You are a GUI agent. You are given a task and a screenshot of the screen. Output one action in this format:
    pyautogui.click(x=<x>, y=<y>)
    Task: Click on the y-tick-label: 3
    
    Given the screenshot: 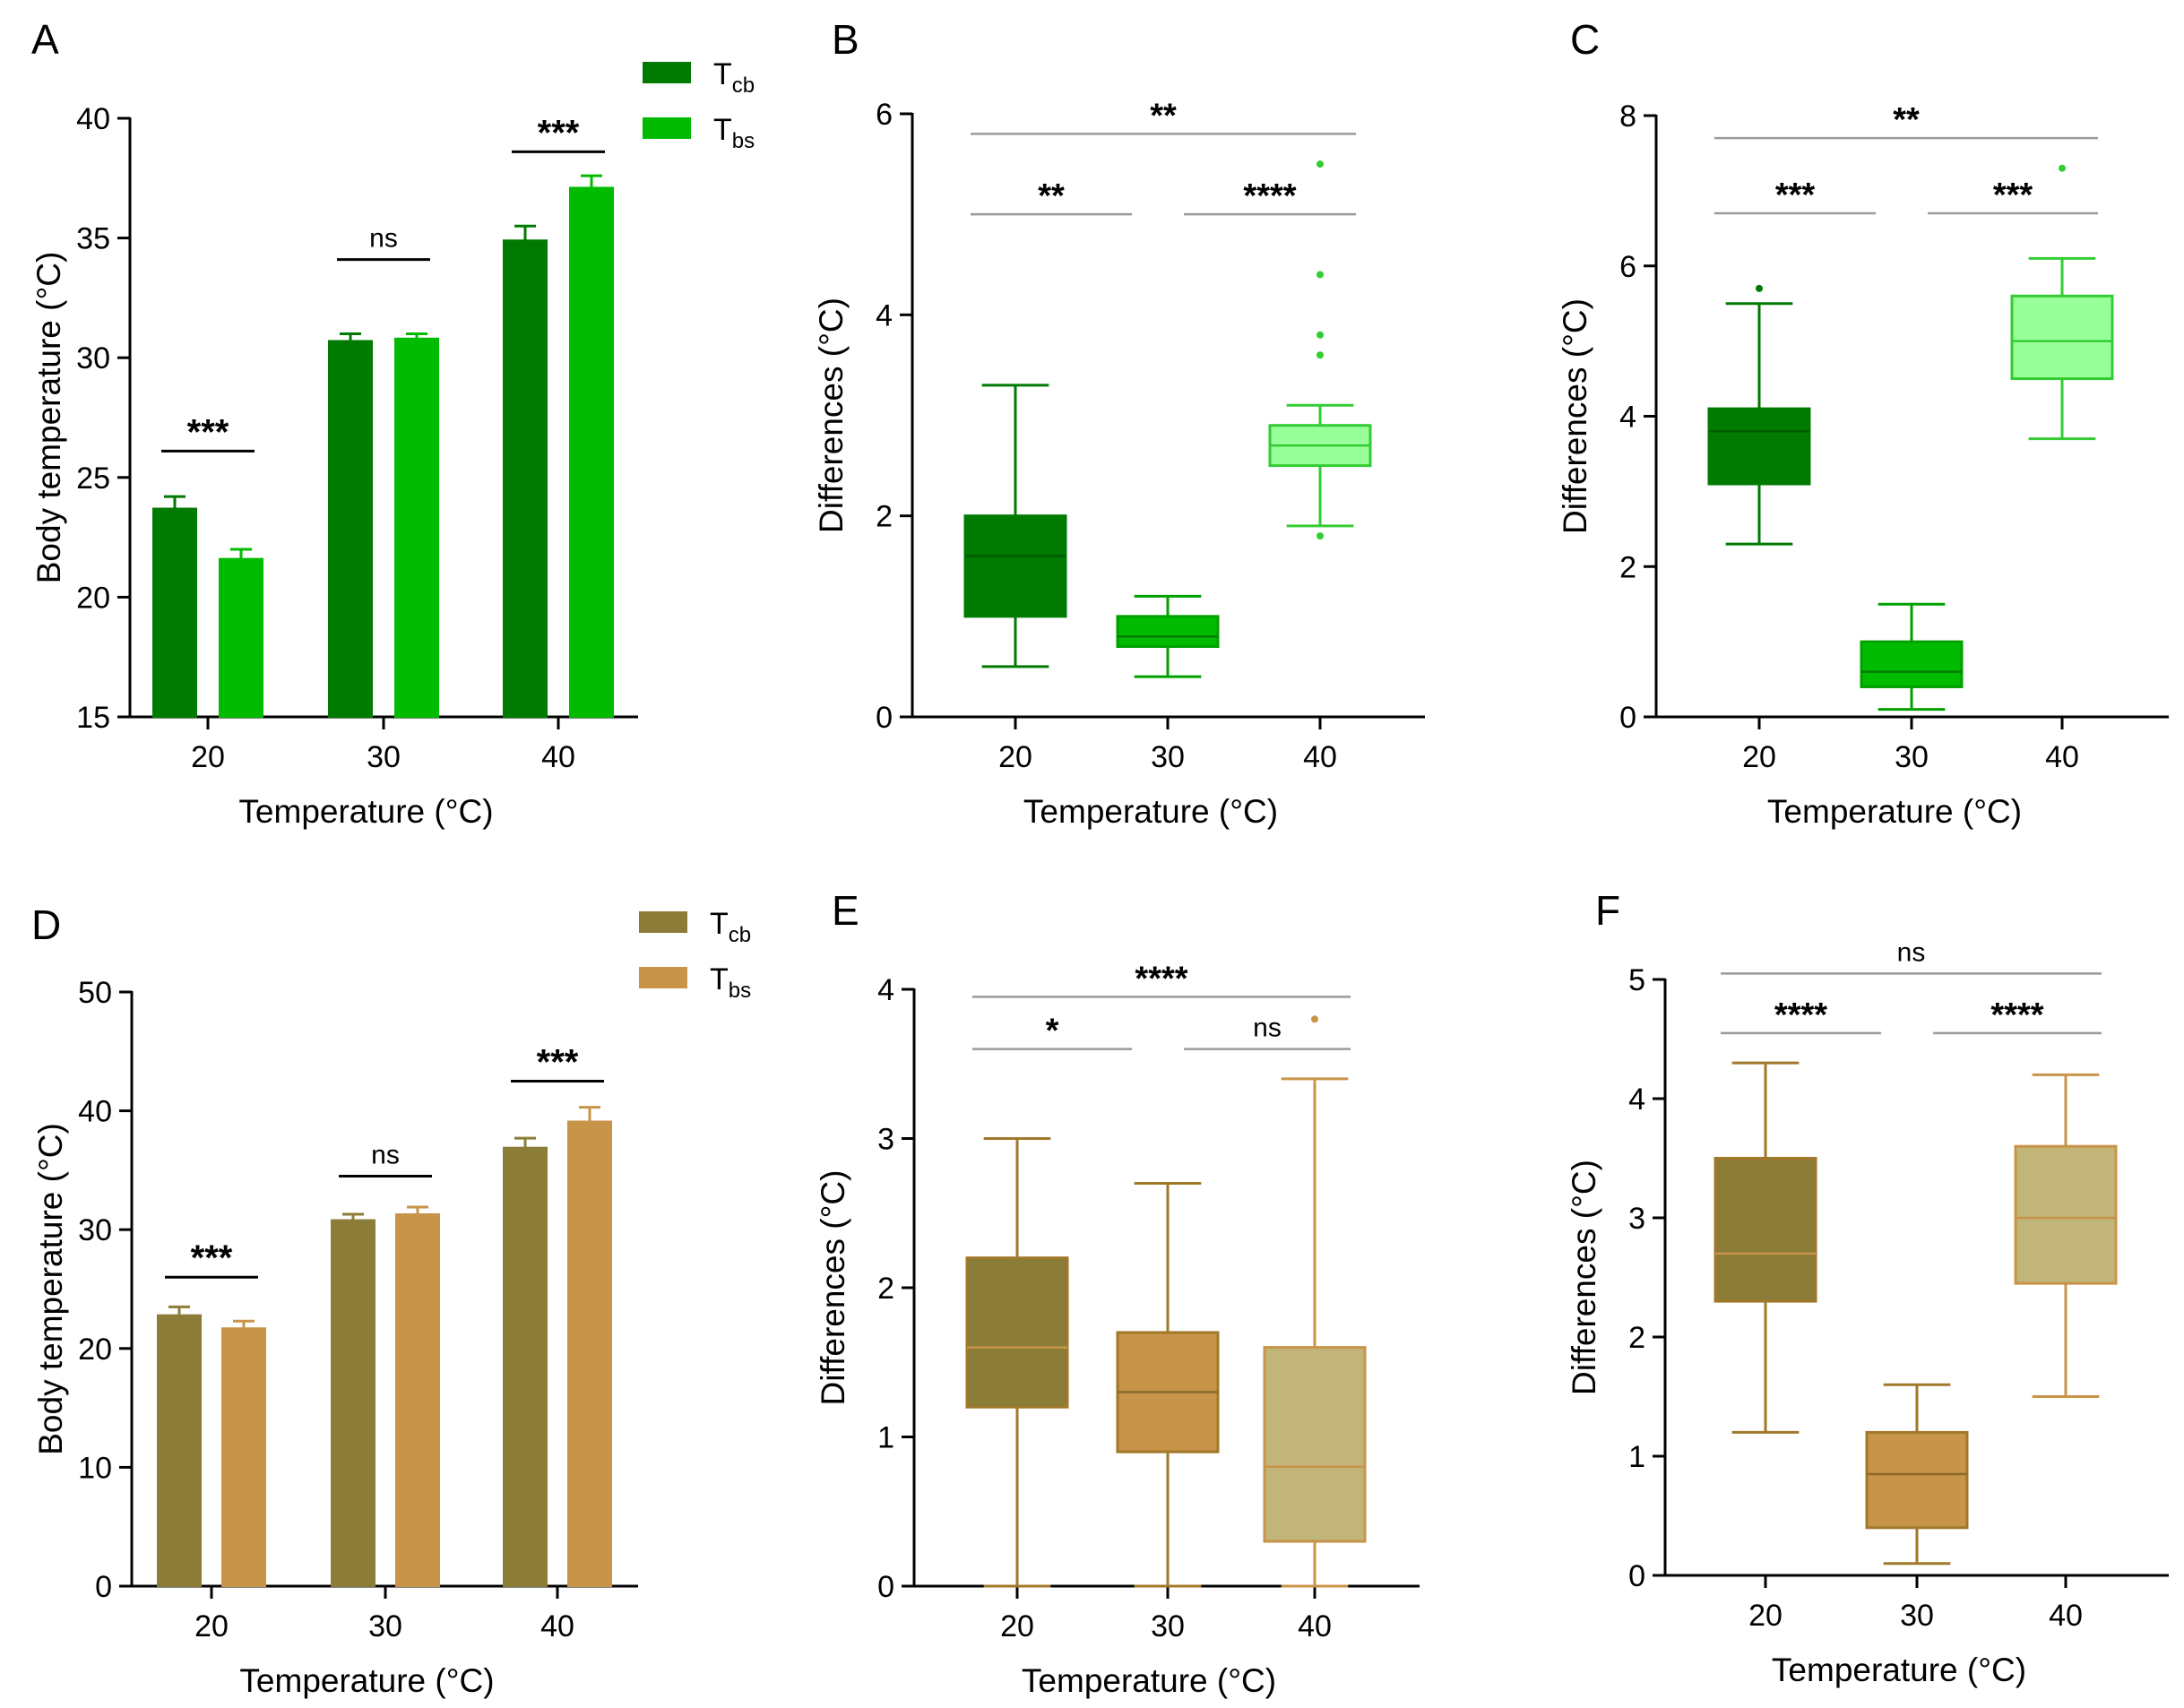 What is the action you would take?
    pyautogui.click(x=1636, y=1219)
    